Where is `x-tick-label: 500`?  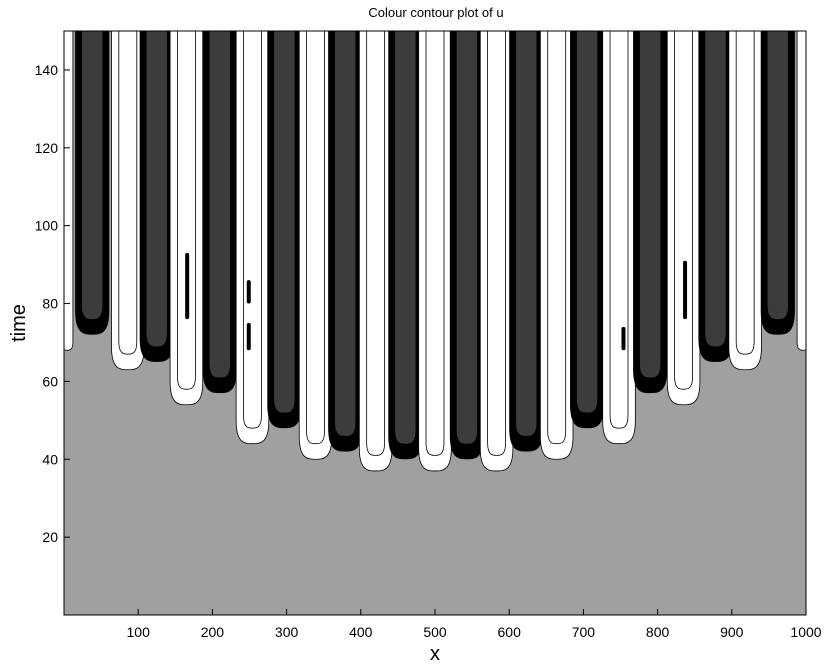 x-tick-label: 500 is located at coordinates (435, 632).